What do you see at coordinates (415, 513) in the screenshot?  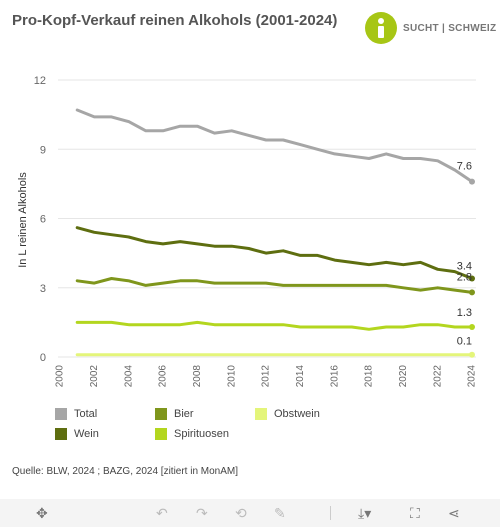 I see `fullscreen-icon: ⛶` at bounding box center [415, 513].